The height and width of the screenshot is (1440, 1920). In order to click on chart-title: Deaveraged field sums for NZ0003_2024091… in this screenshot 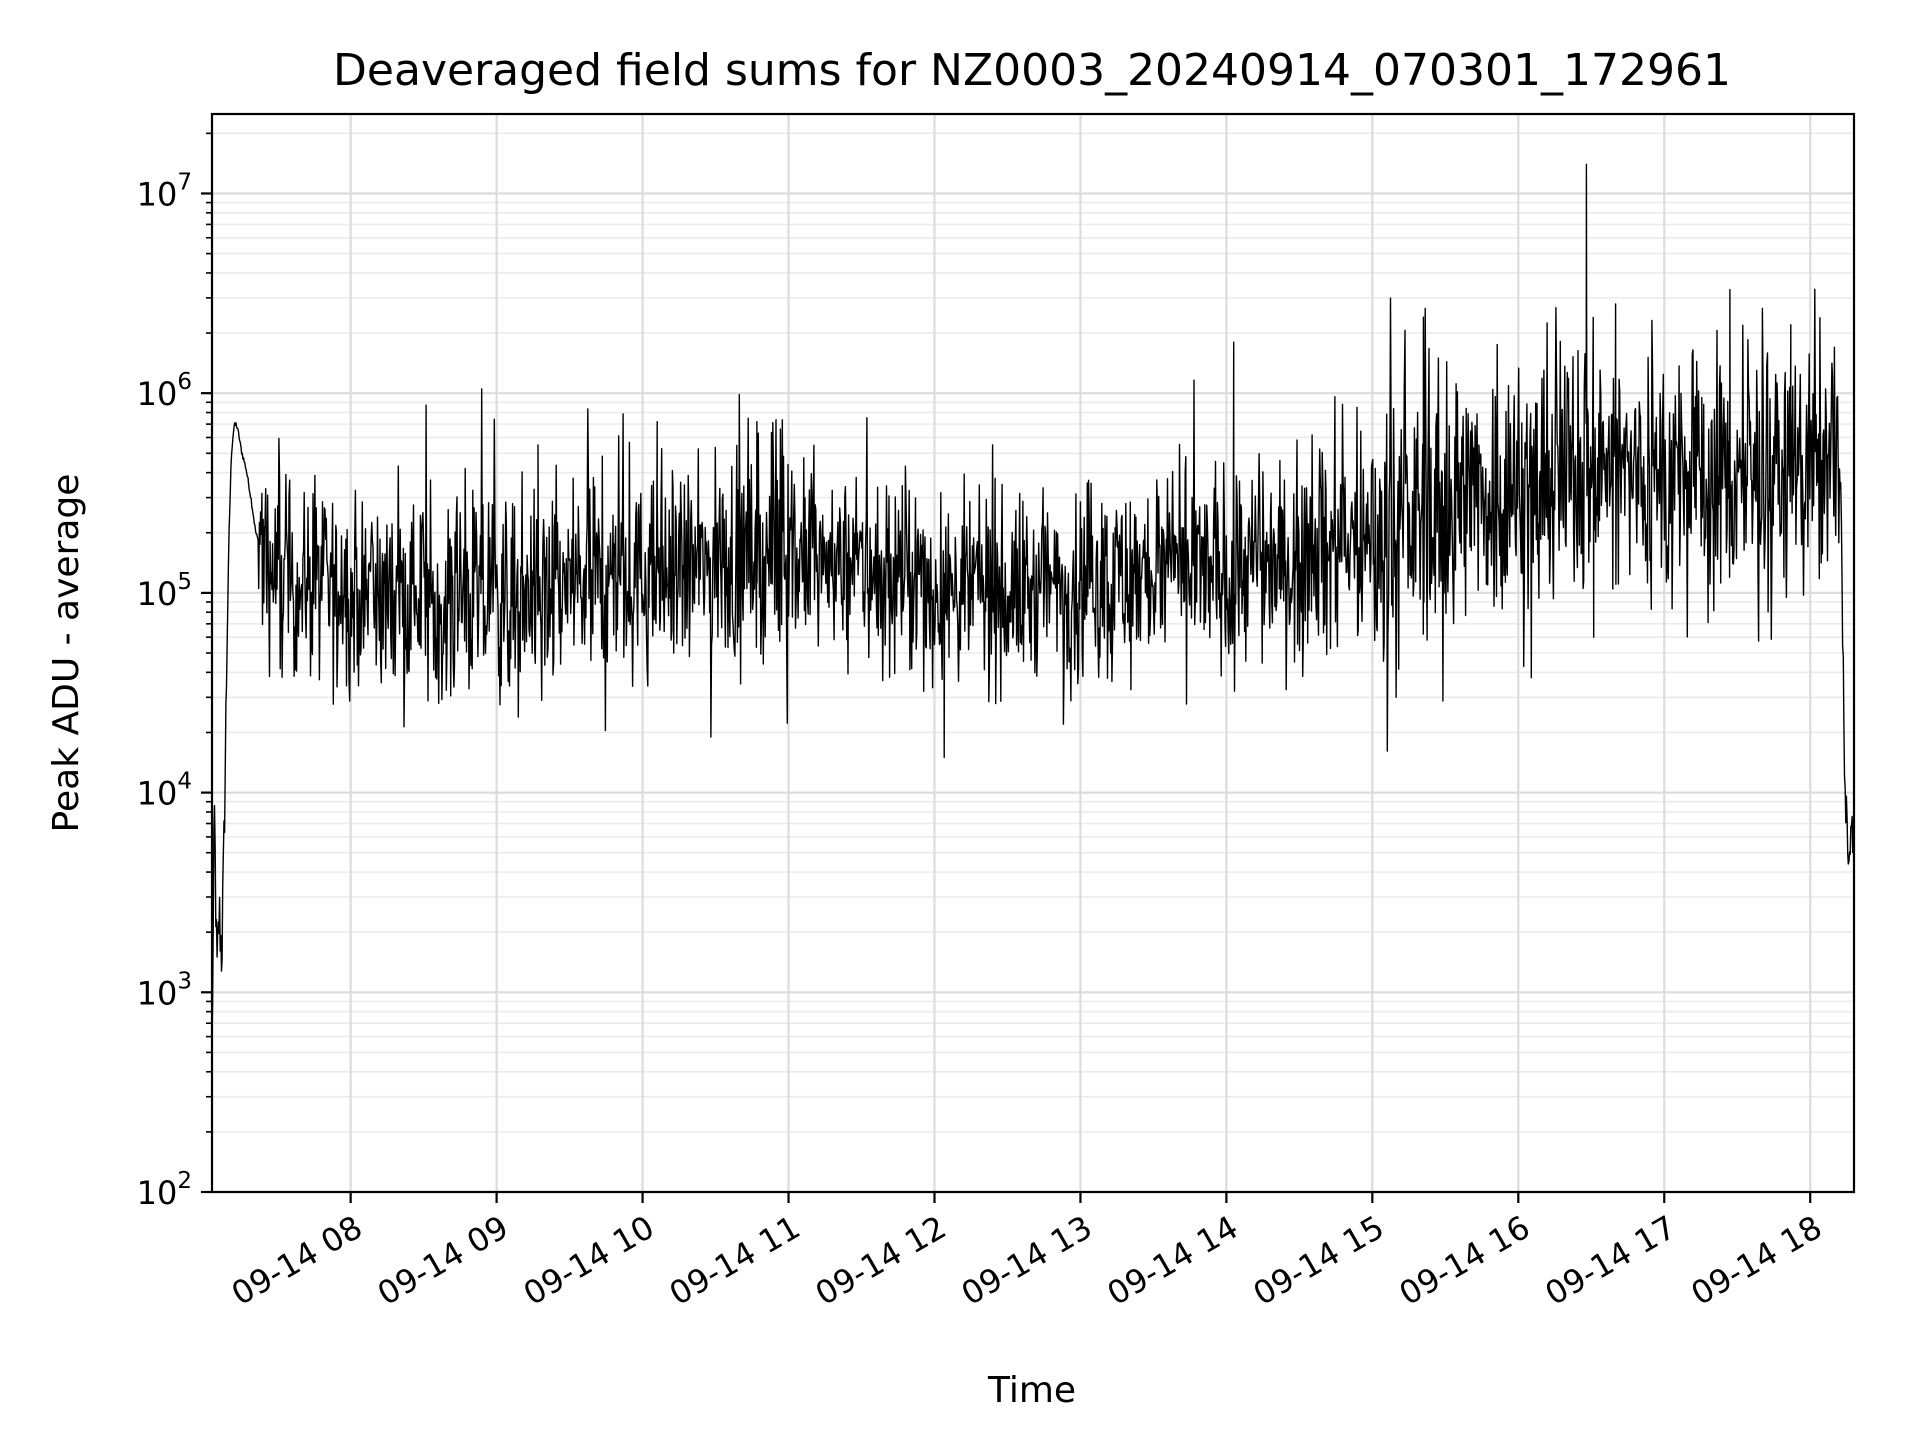, I will do `click(1032, 70)`.